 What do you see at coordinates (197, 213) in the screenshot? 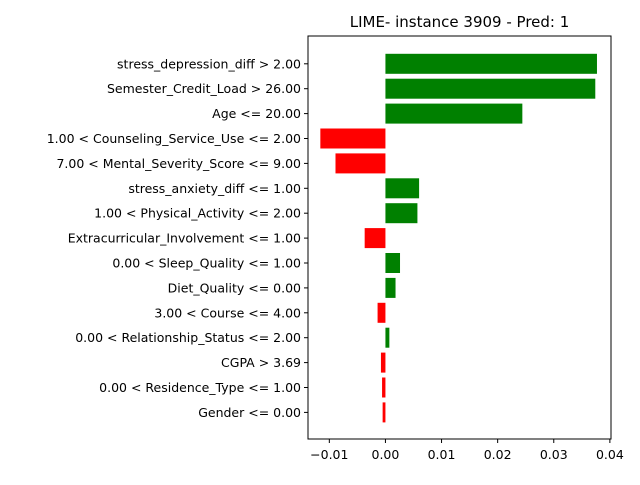
I see `y-tick-label-6: 1.00 < Physical_Activity <= 2.00` at bounding box center [197, 213].